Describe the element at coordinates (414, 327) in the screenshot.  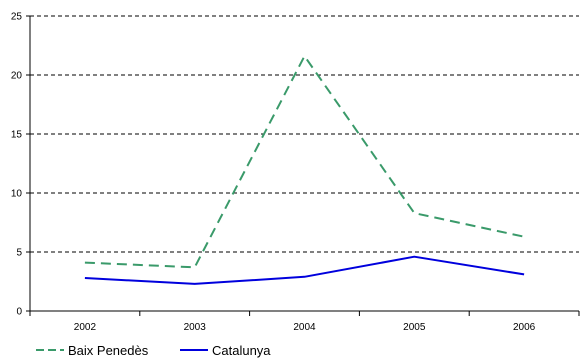
I see `x-tick-label-2005: 2005` at that location.